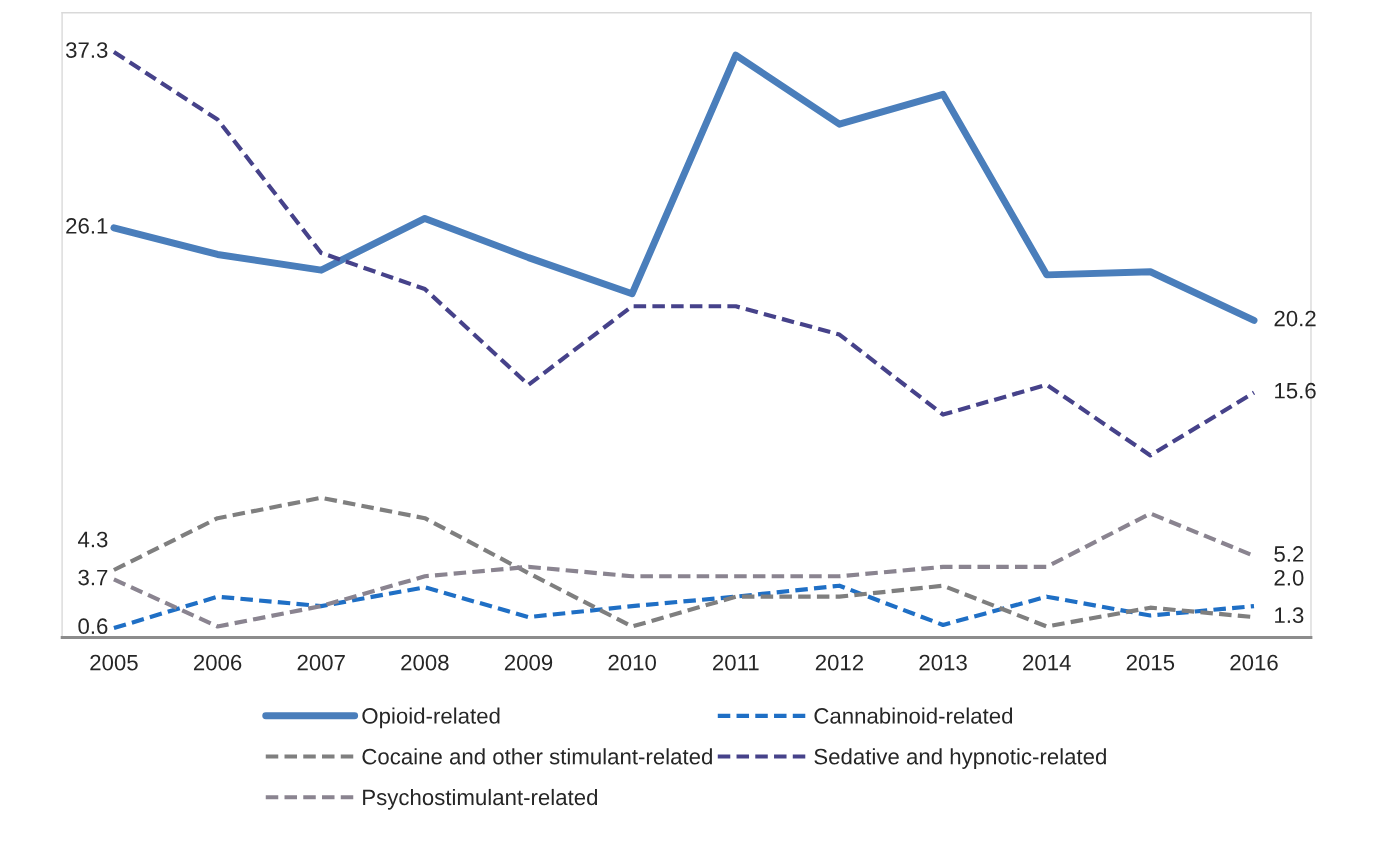 The height and width of the screenshot is (850, 1380). I want to click on x-tick-label: 2012, so click(839, 662).